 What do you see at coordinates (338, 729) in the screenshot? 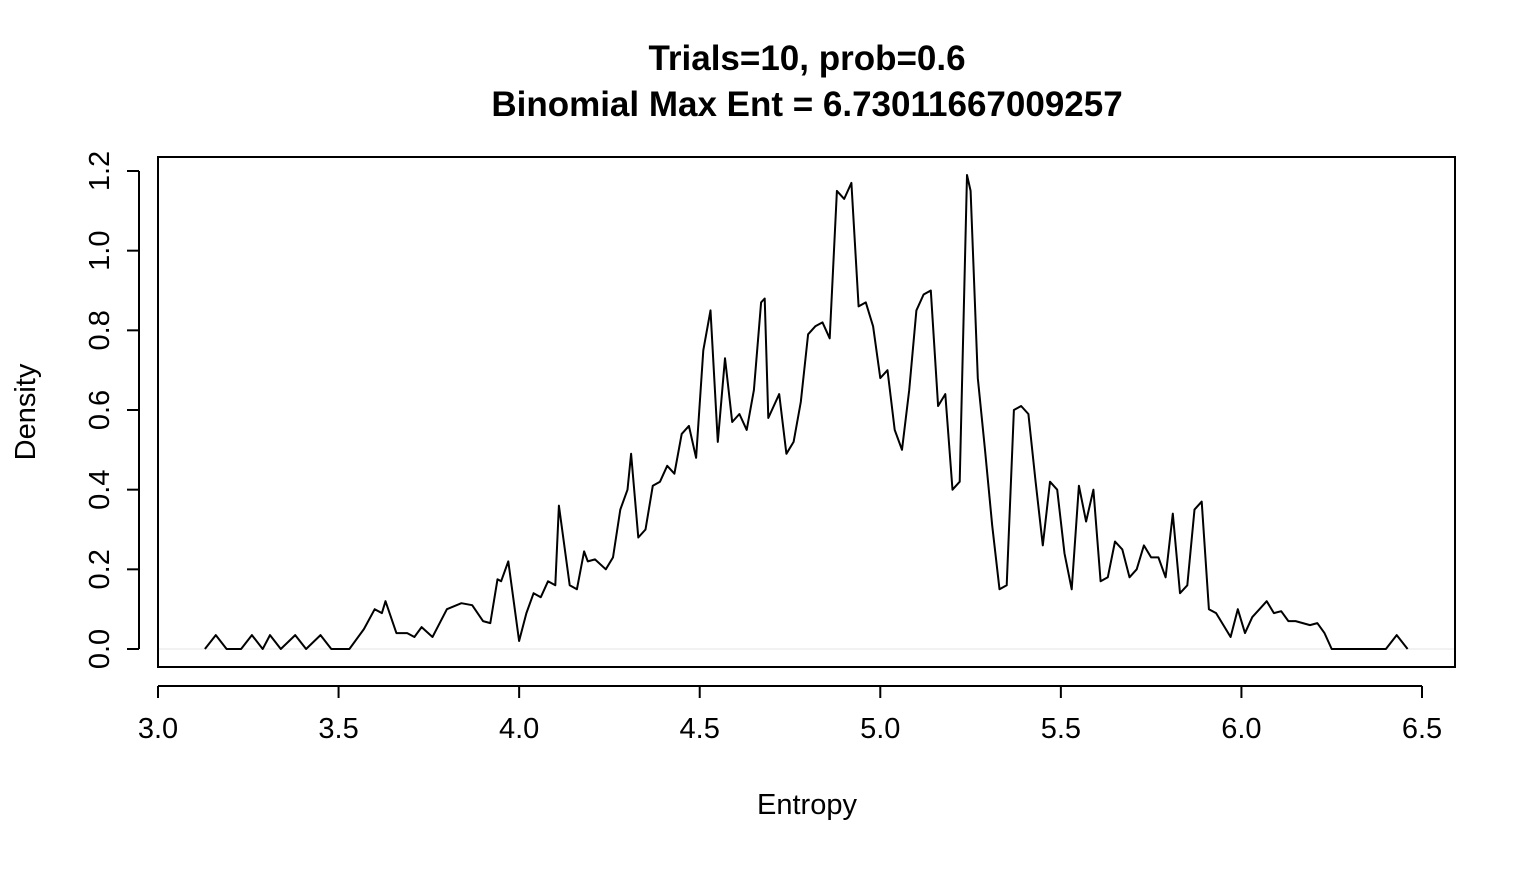
I see `x-tick-label: 3.5` at bounding box center [338, 729].